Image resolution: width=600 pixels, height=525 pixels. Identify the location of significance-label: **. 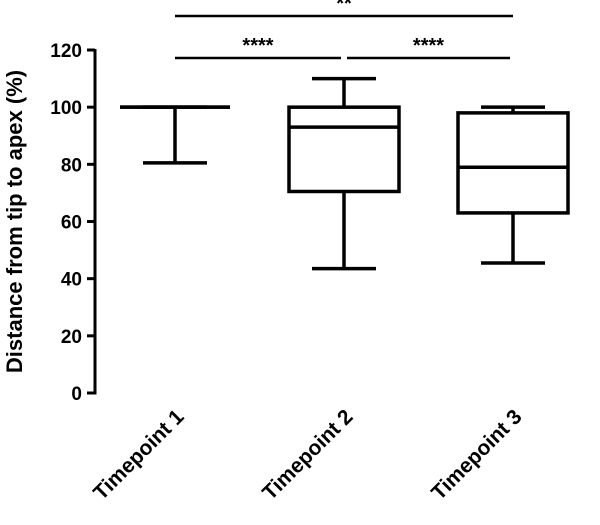
(344, 7).